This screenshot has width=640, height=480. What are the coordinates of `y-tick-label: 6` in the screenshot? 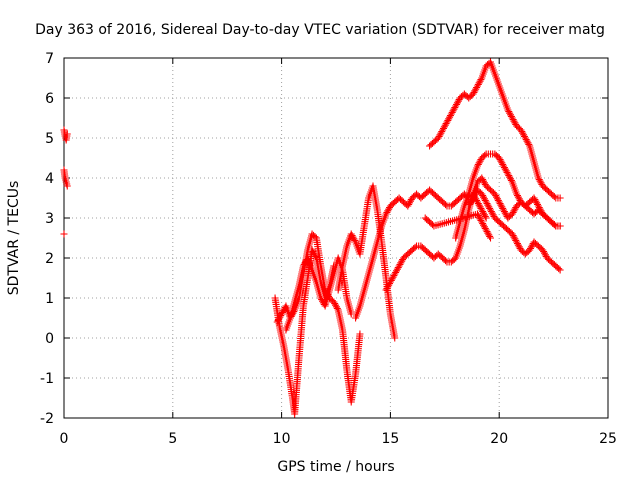 It's located at (49, 99).